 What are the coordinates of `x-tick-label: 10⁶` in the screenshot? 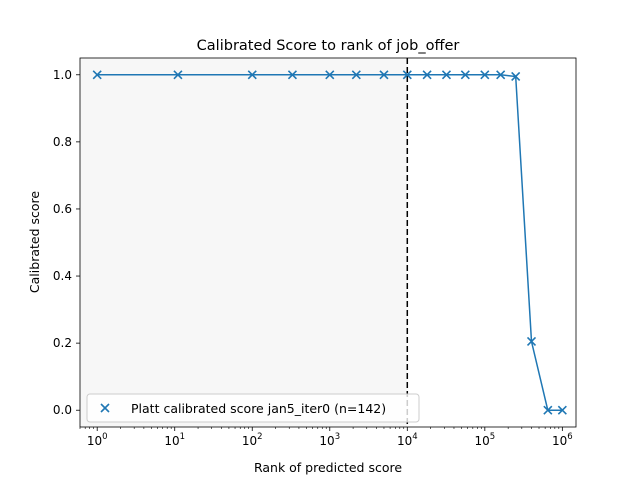 It's located at (562, 440).